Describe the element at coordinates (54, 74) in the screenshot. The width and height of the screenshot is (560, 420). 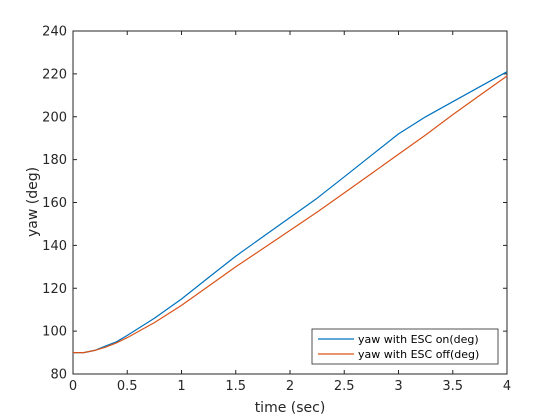
I see `y-tick-label: 220` at that location.